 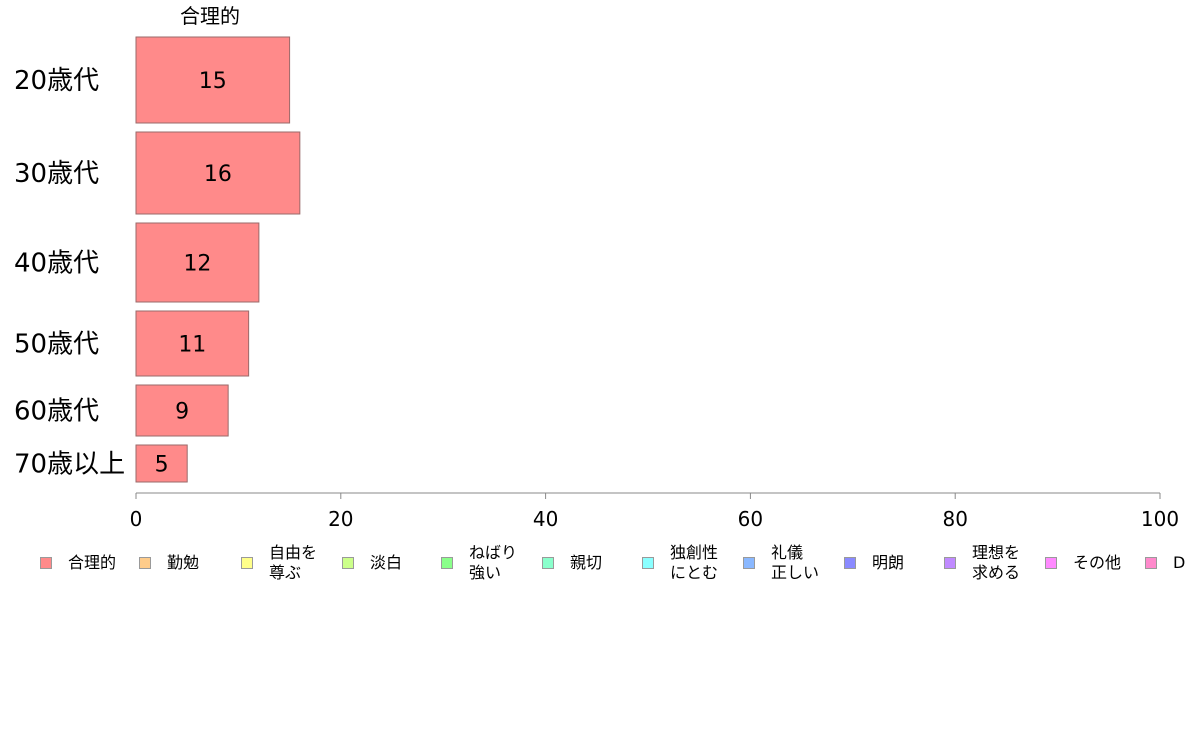 I want to click on legend-item: 親切, so click(x=572, y=563).